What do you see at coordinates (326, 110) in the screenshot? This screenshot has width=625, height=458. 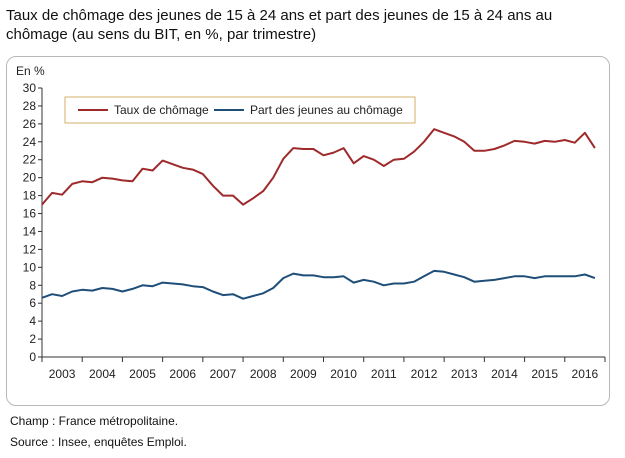 I see `legend-label-part-des-jeunes: Part des jeunes au chômage` at bounding box center [326, 110].